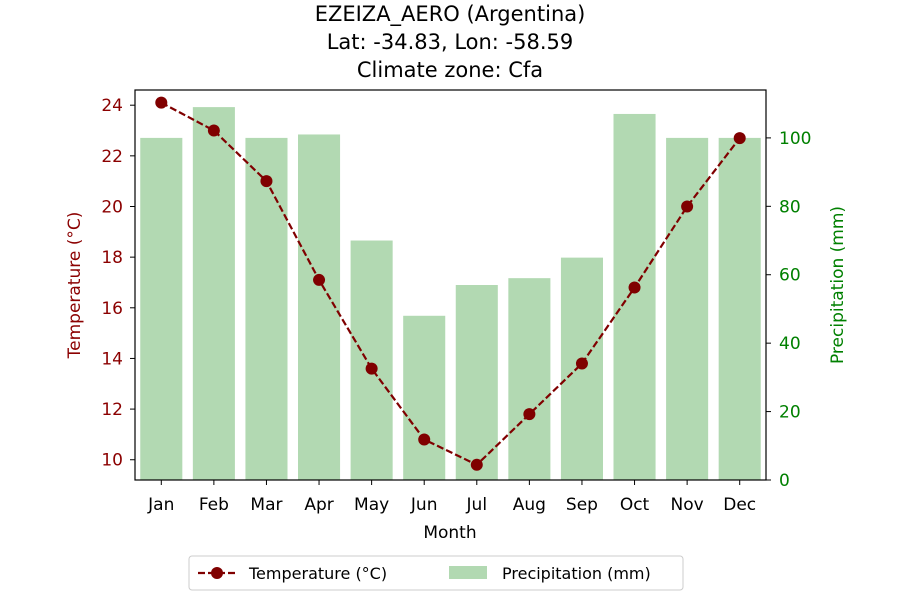  Describe the element at coordinates (476, 382) in the screenshot. I see `precipitation-bar-jul` at that location.